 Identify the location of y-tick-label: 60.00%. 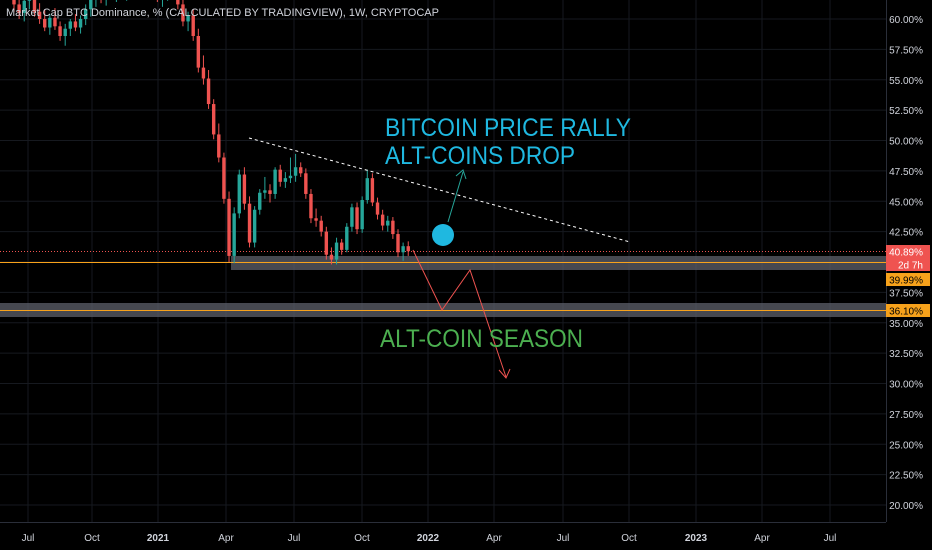
(906, 20).